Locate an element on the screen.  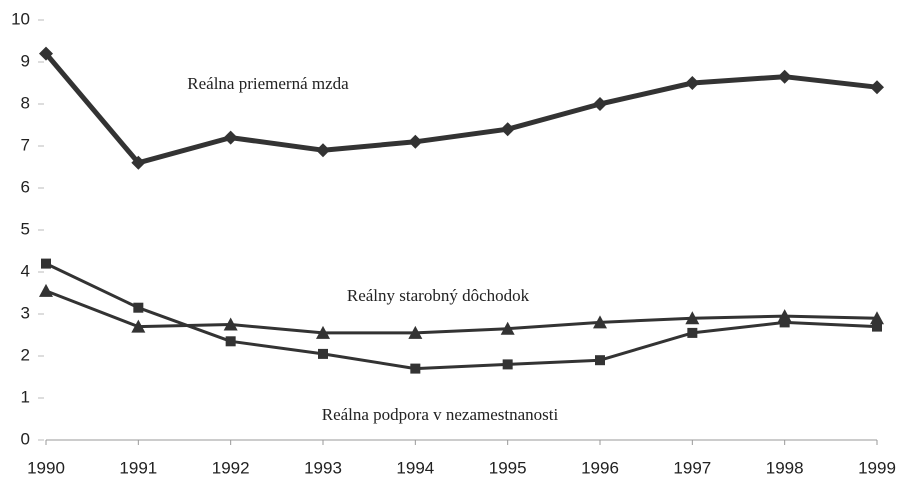
x-tick-label: 1990 is located at coordinates (46, 467).